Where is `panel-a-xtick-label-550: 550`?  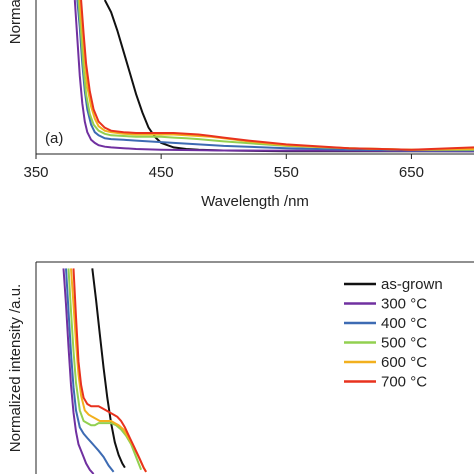 panel-a-xtick-label-550: 550 is located at coordinates (286, 172).